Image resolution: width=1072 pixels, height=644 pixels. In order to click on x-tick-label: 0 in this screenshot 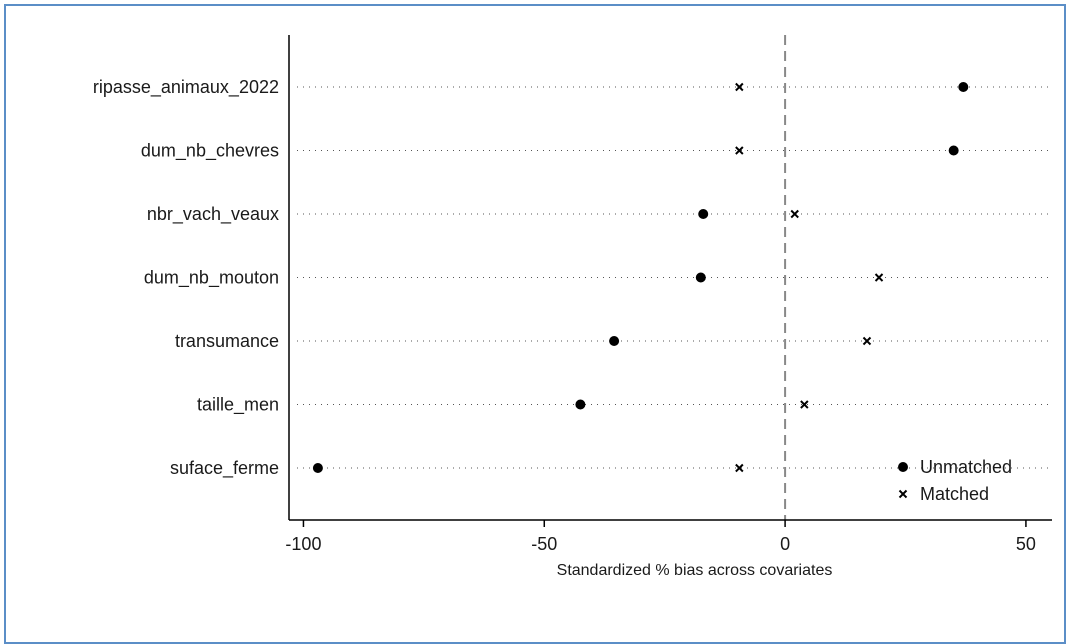, I will do `click(785, 544)`.